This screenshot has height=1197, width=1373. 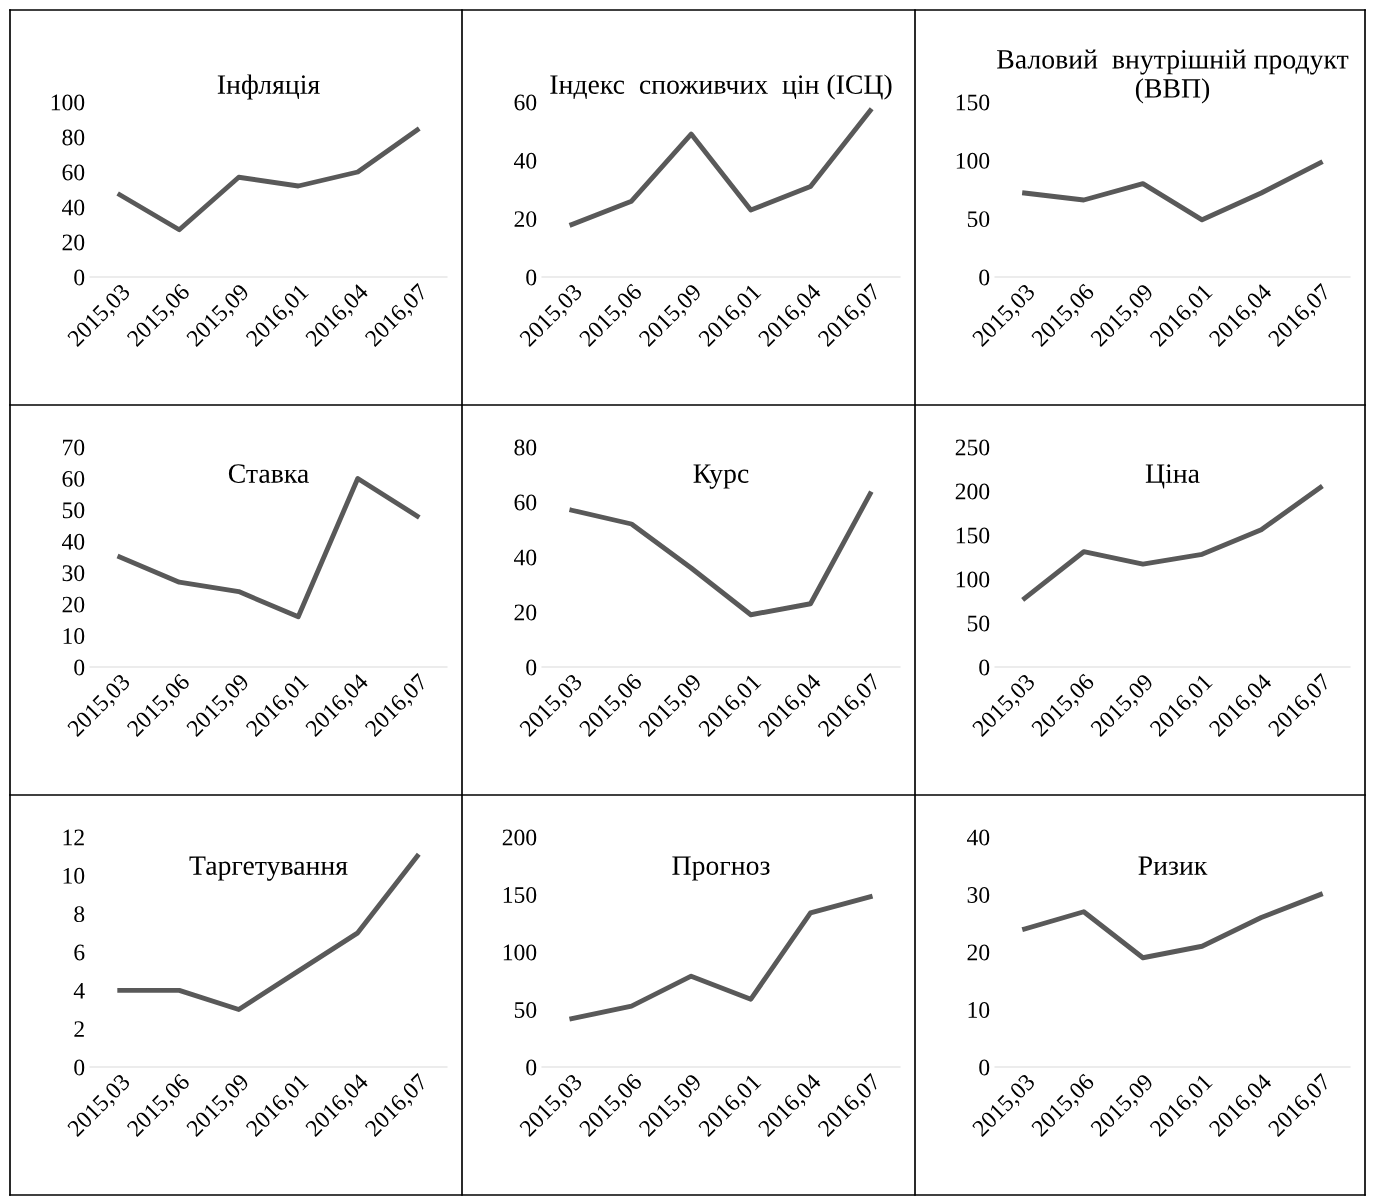 What do you see at coordinates (73, 837) in the screenshot?
I see `y-tick-label: 12` at bounding box center [73, 837].